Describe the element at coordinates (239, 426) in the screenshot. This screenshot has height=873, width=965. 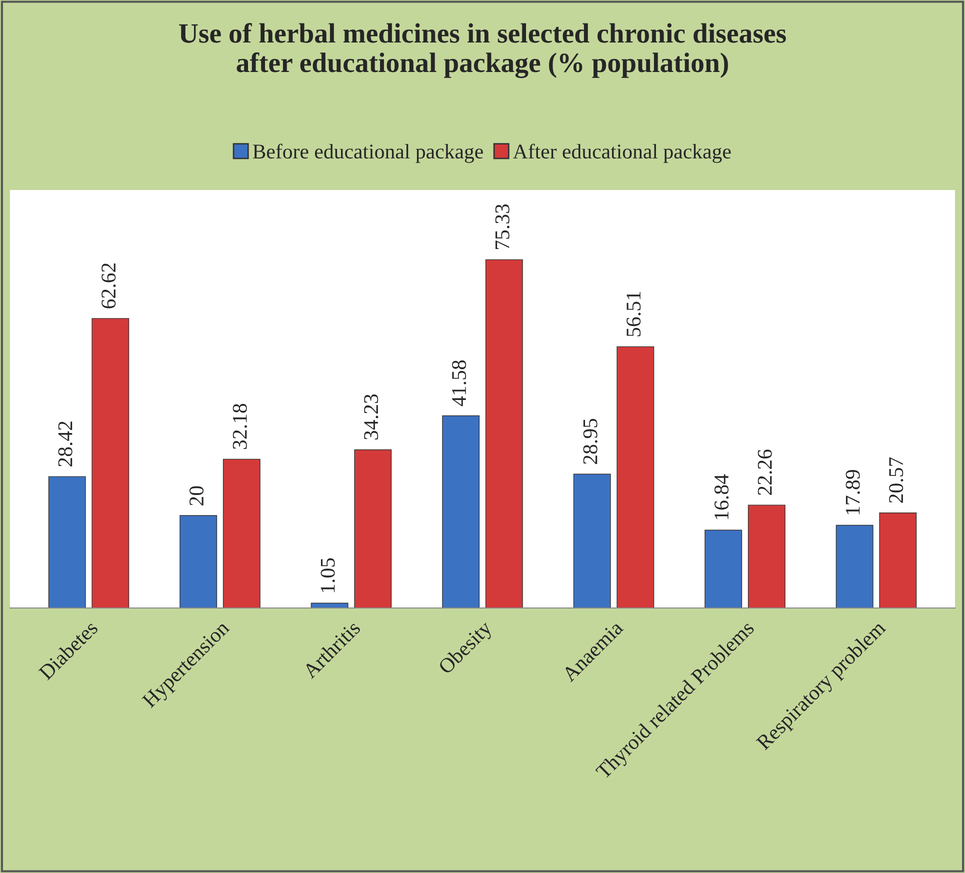
I see `data-label: 32.18` at that location.